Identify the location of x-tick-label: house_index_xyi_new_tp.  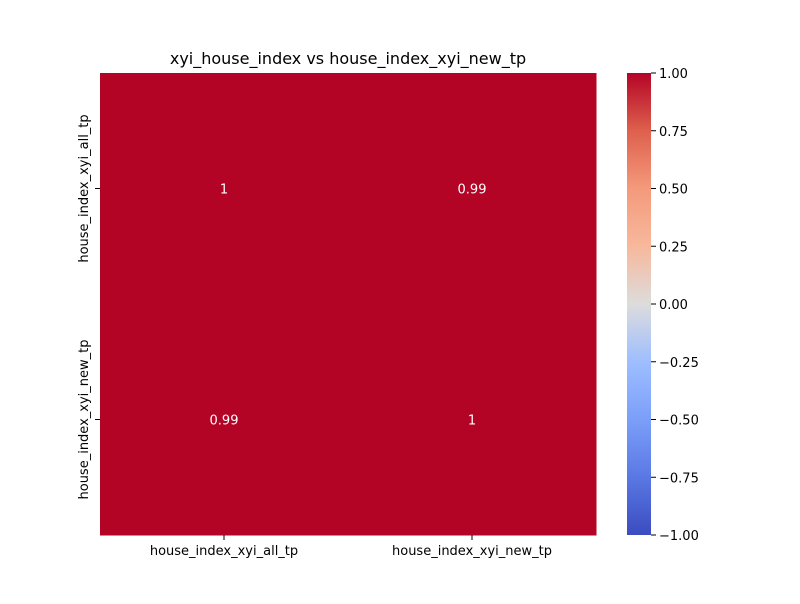
(472, 551).